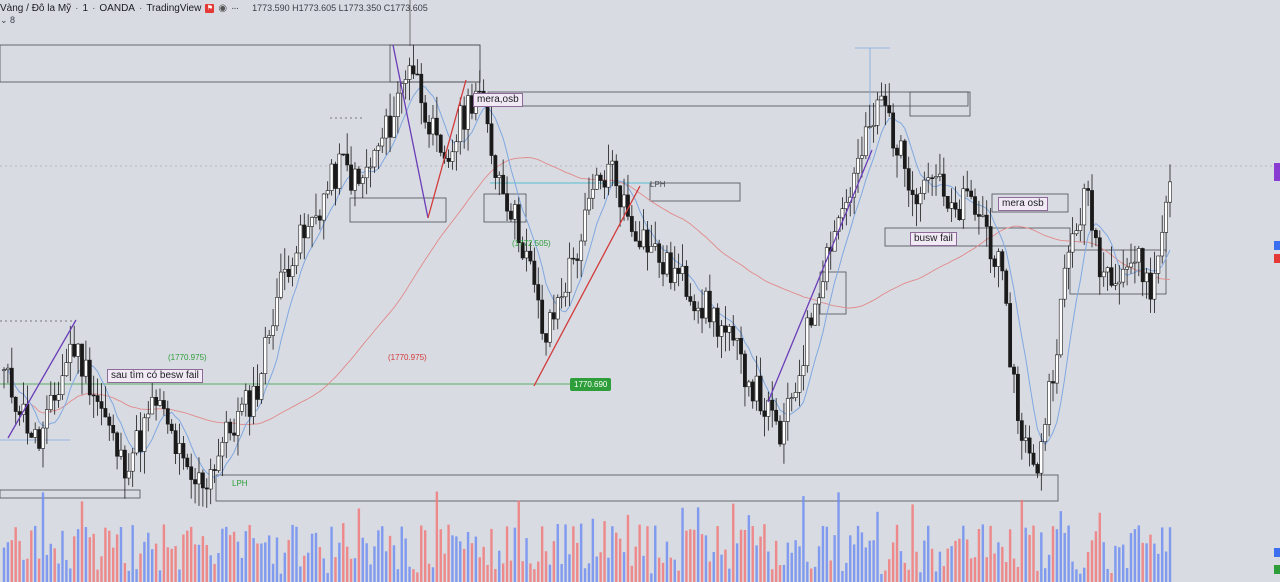  What do you see at coordinates (235, 8) in the screenshot?
I see `more-options-icon: ···` at bounding box center [235, 8].